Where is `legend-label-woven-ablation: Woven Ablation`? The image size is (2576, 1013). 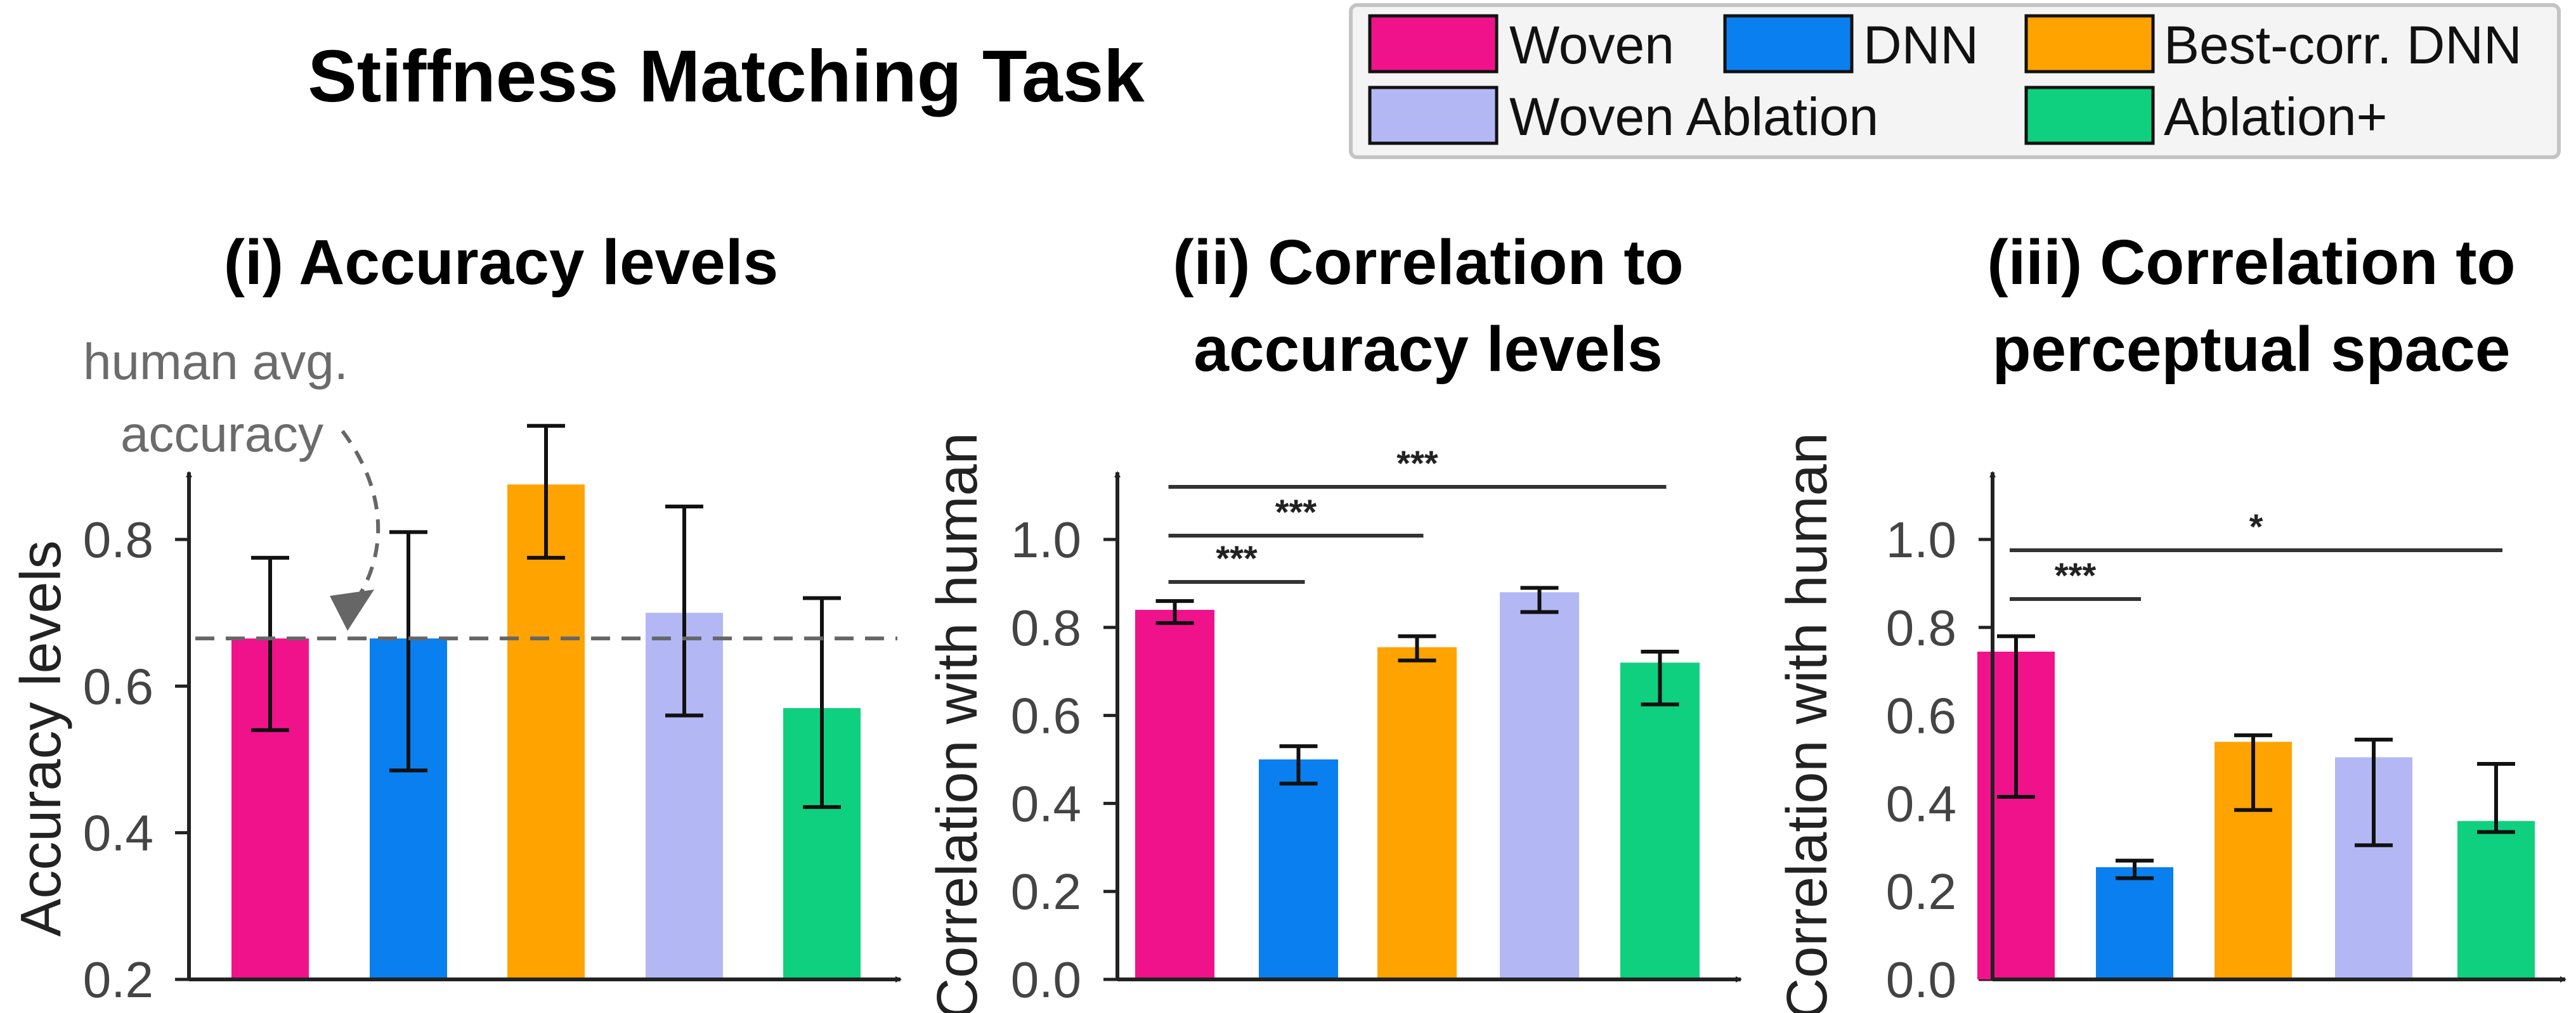
legend-label-woven-ablation: Woven Ablation is located at coordinates (1693, 116).